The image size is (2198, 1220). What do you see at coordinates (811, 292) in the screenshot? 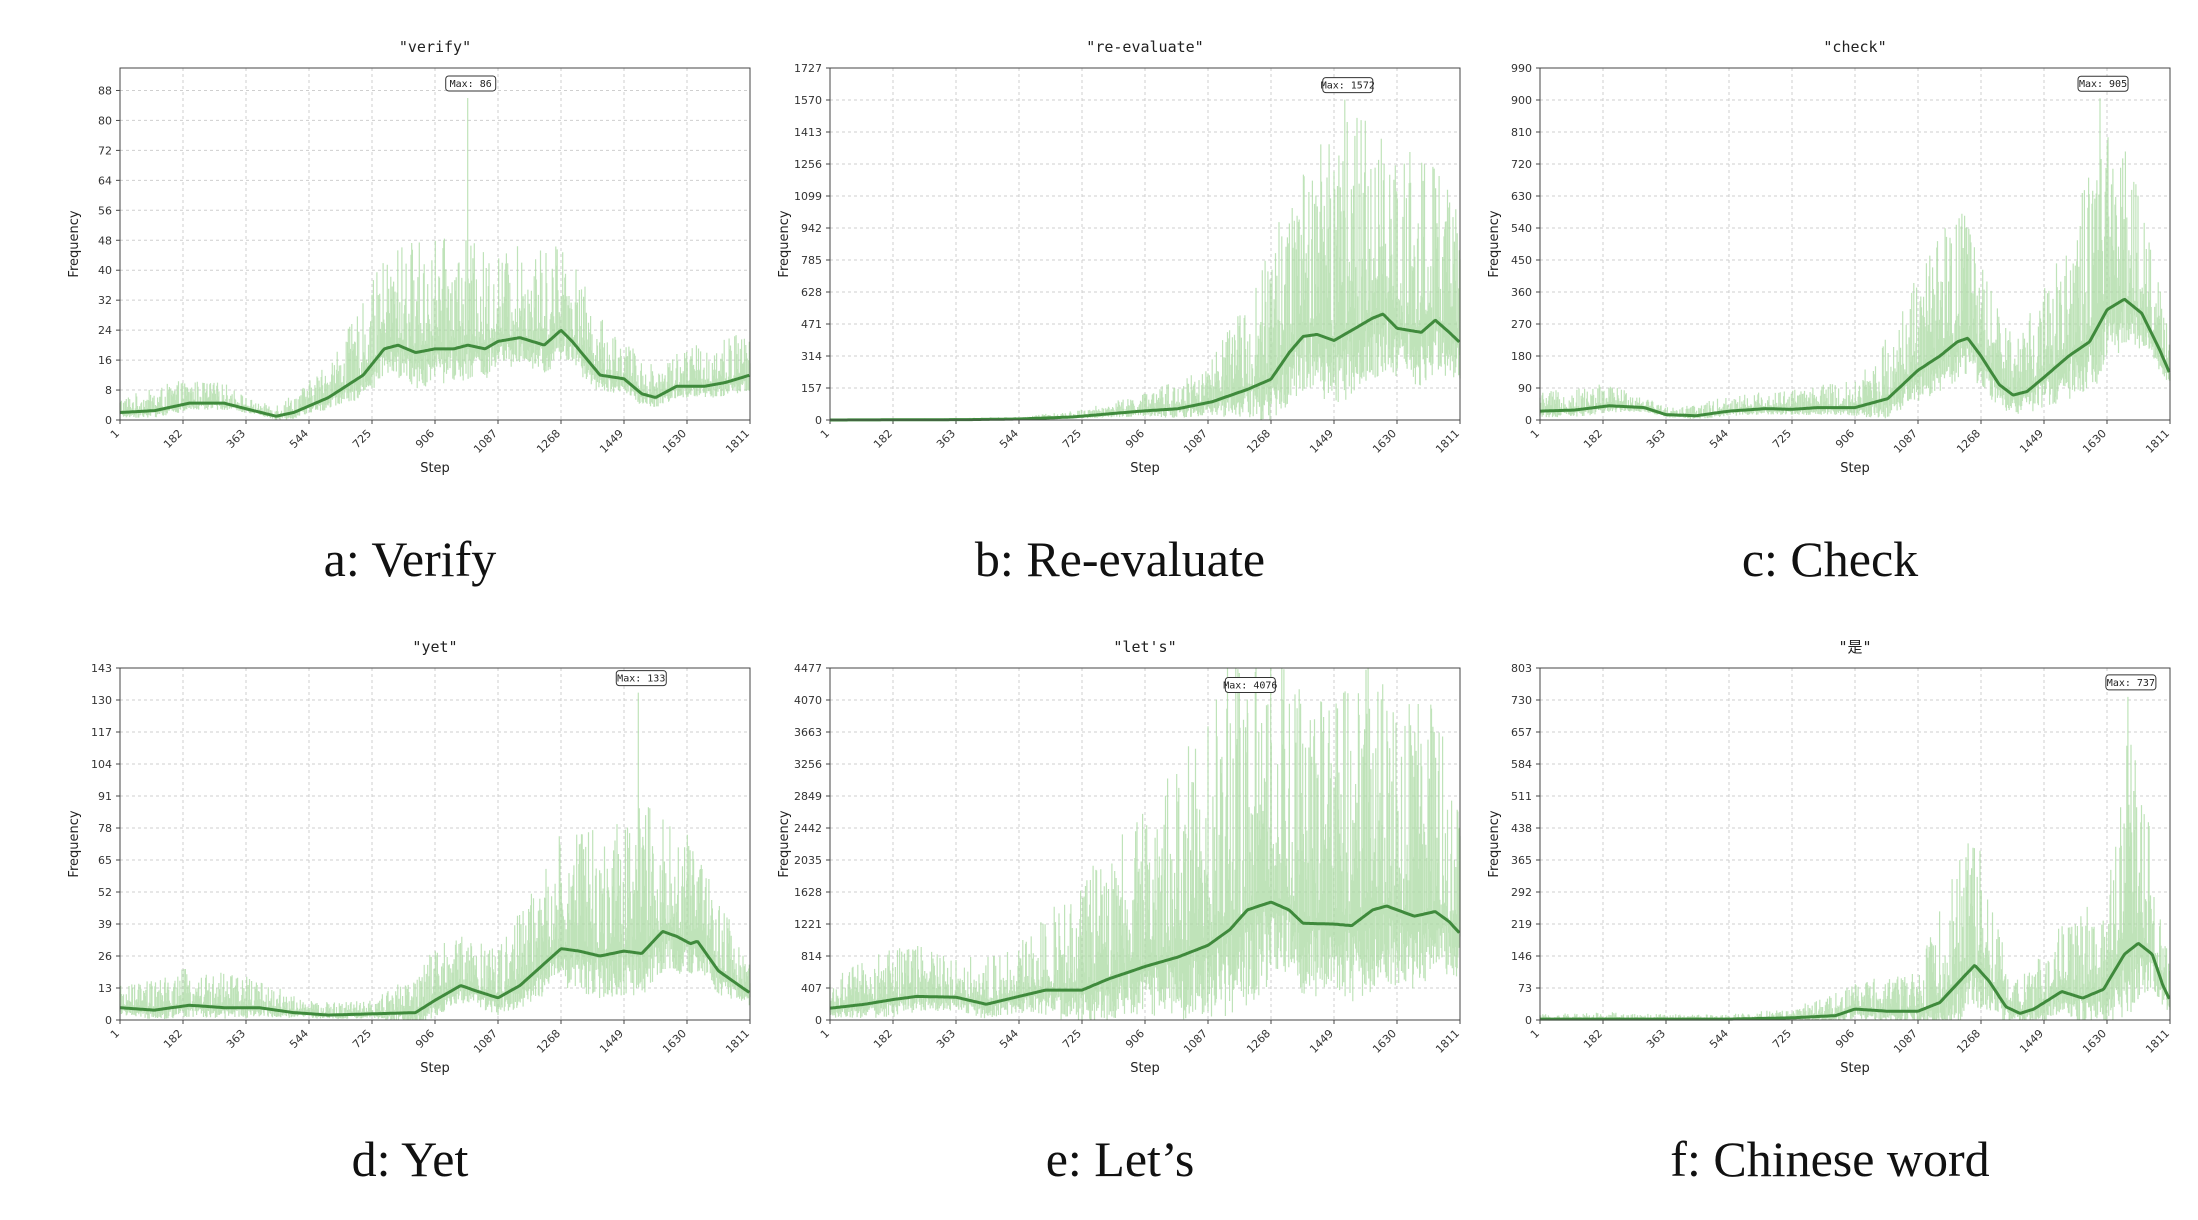
I see `y-tick-label: 628` at bounding box center [811, 292].